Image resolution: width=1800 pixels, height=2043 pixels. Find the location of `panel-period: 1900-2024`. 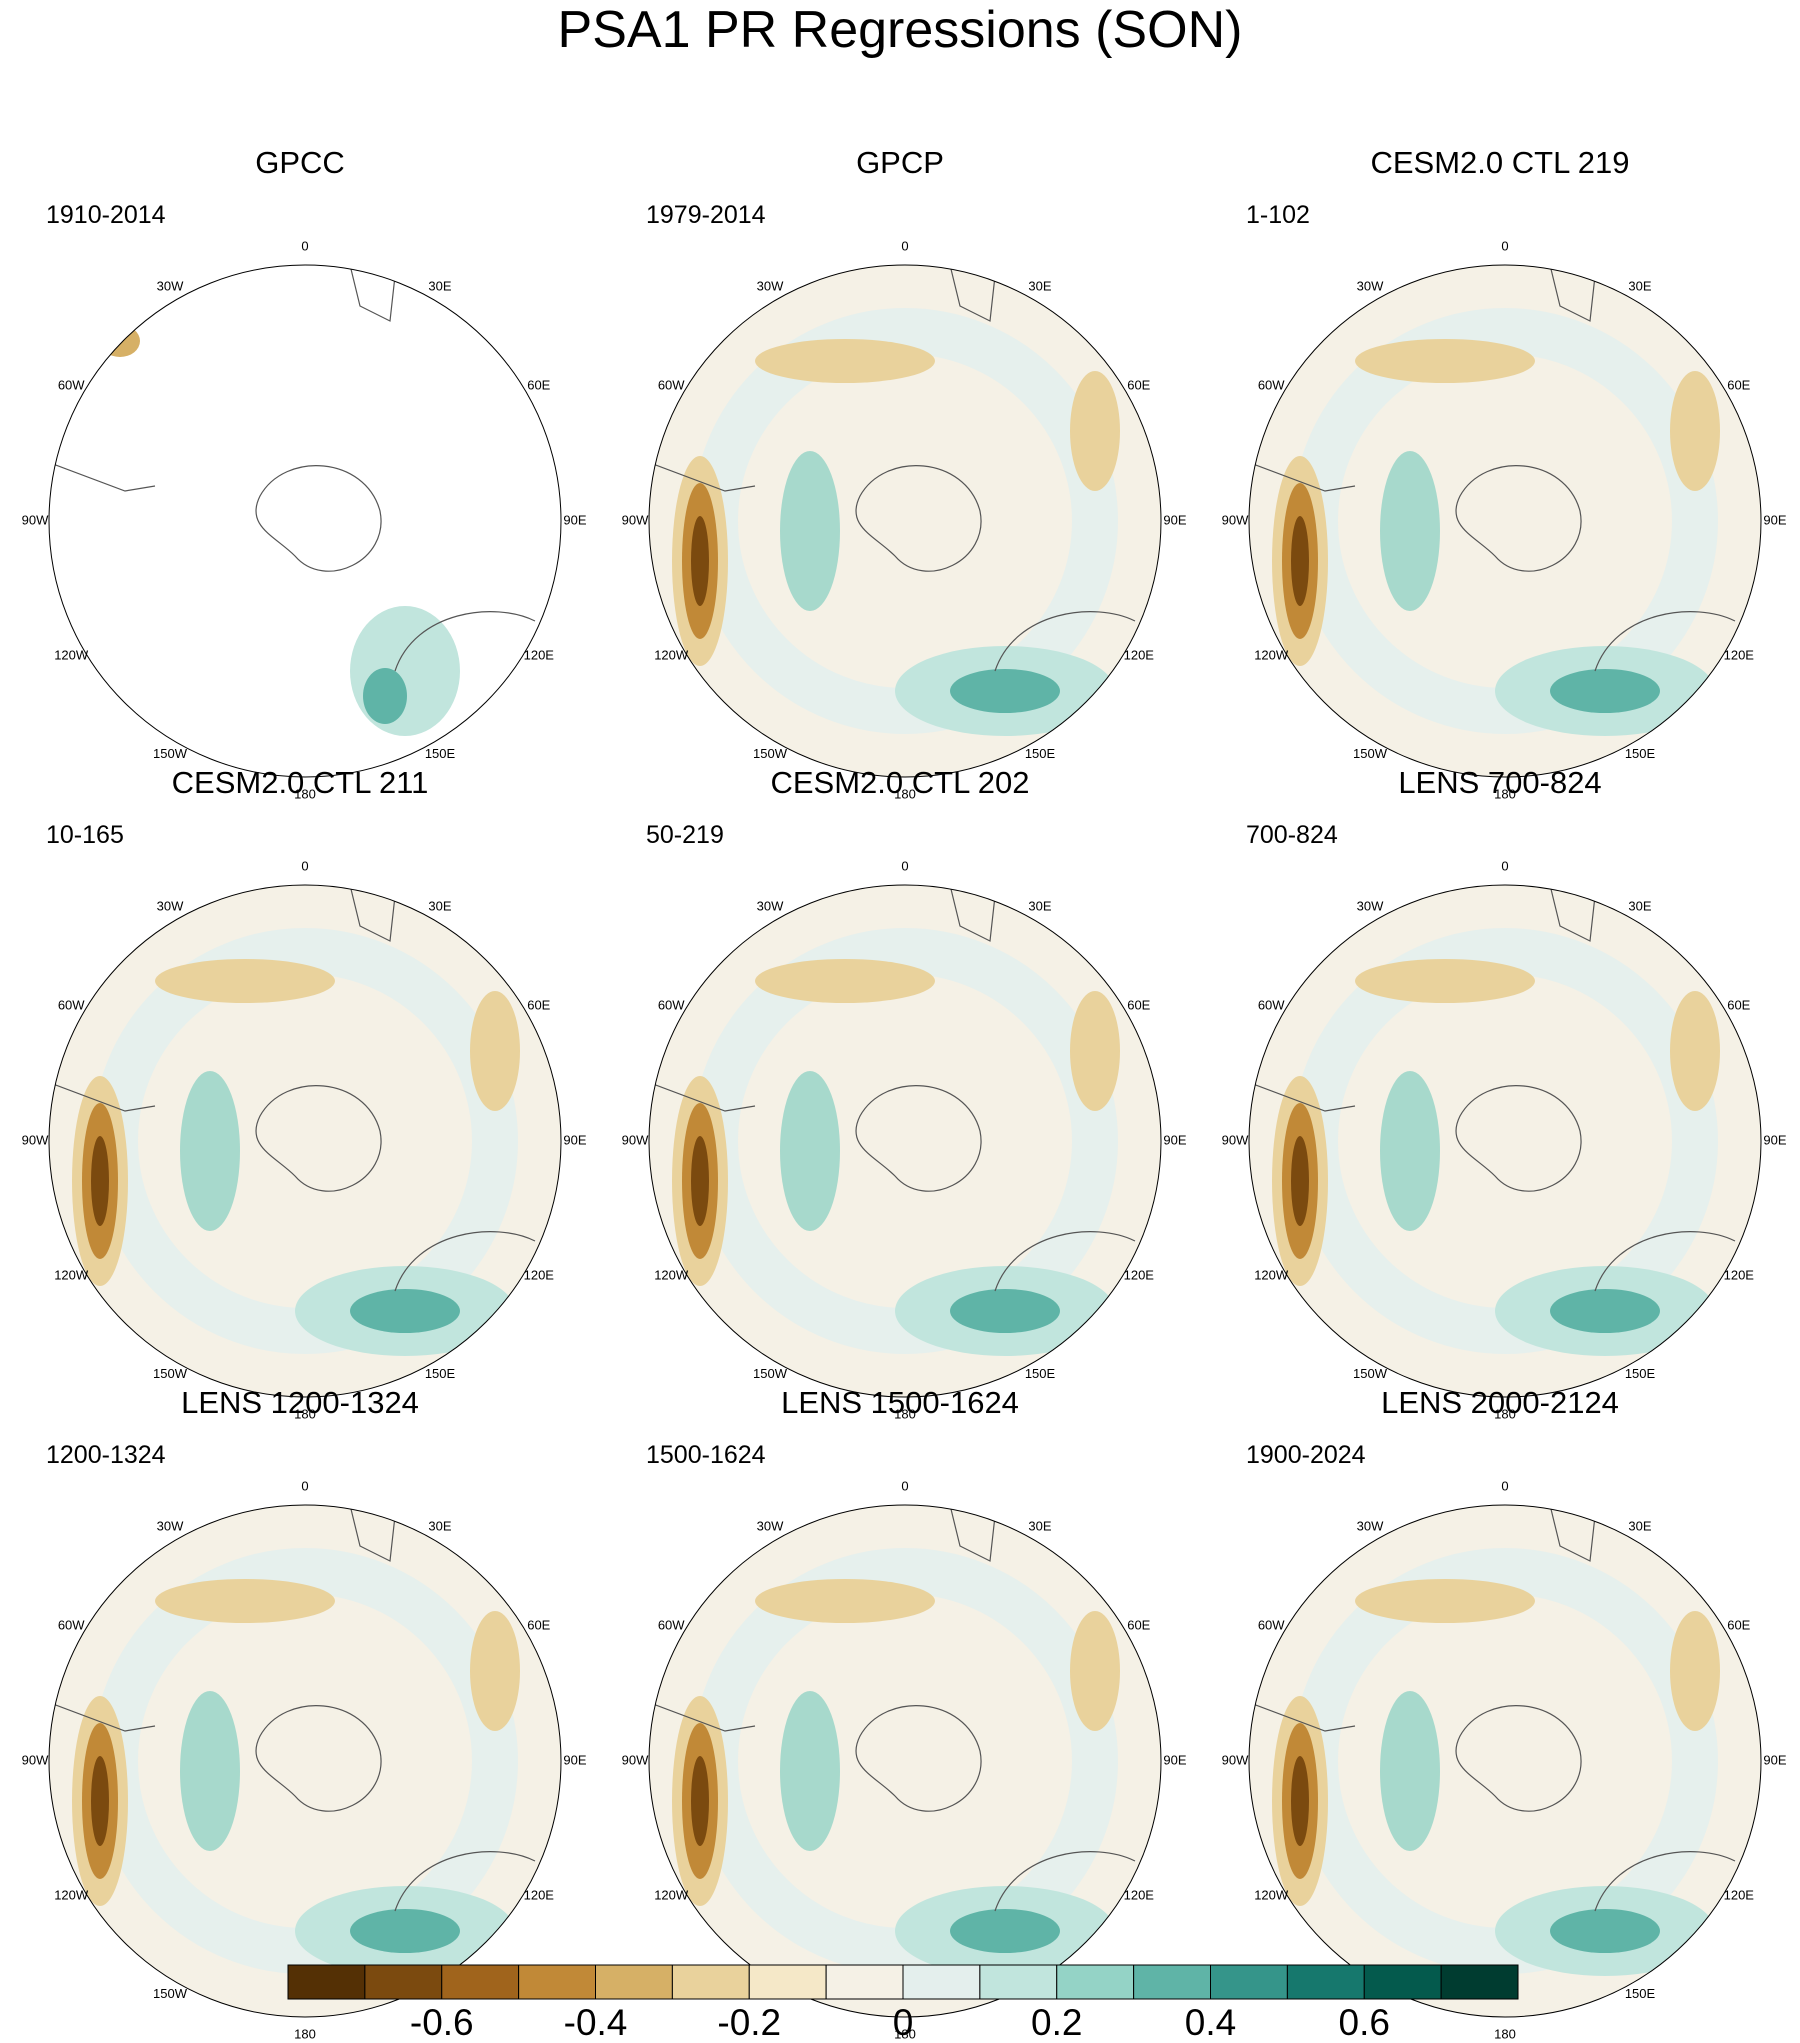

panel-period: 1900-2024 is located at coordinates (1306, 1455).